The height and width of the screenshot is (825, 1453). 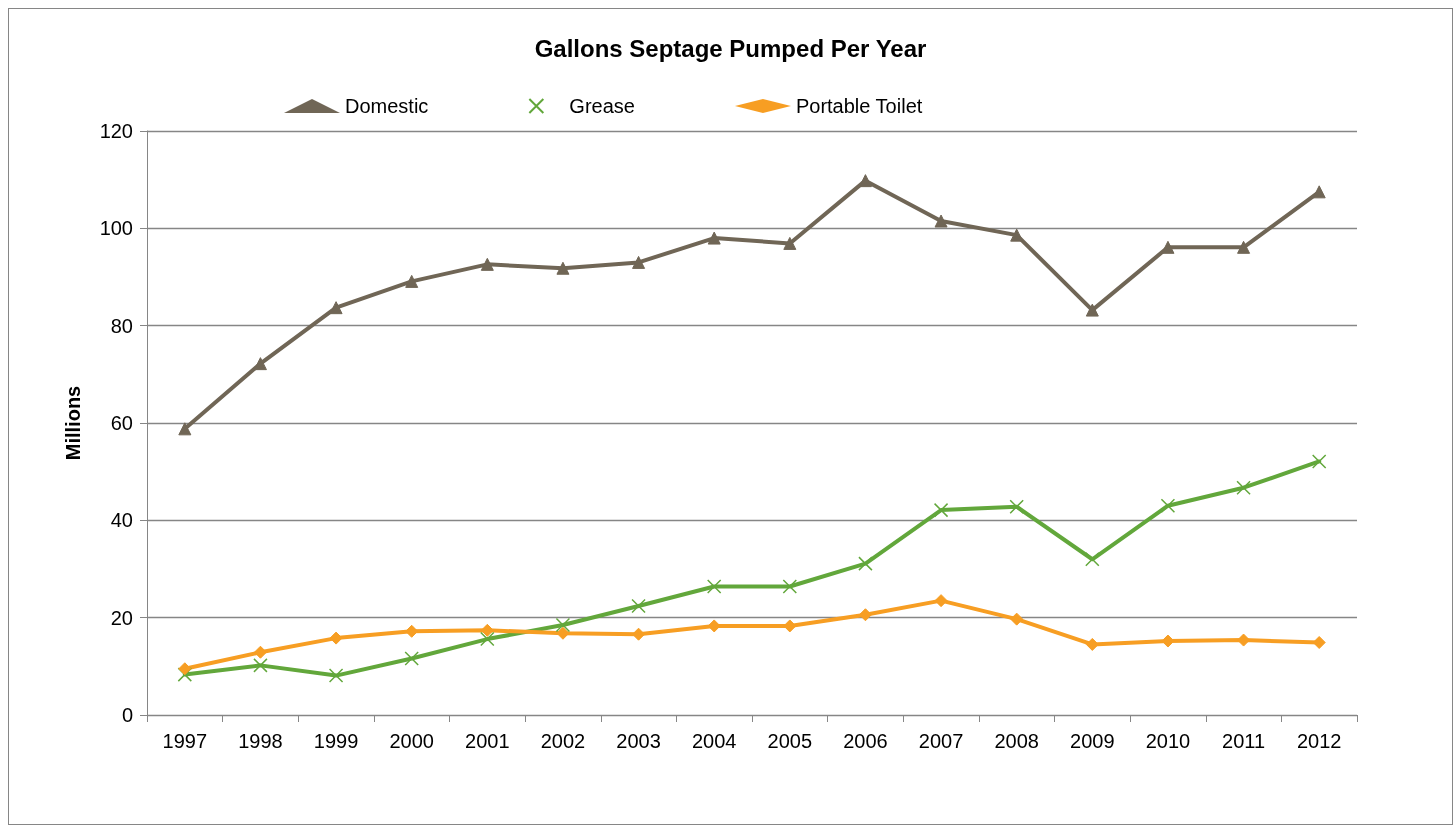 I want to click on y-tick-label: 80, so click(x=121, y=325).